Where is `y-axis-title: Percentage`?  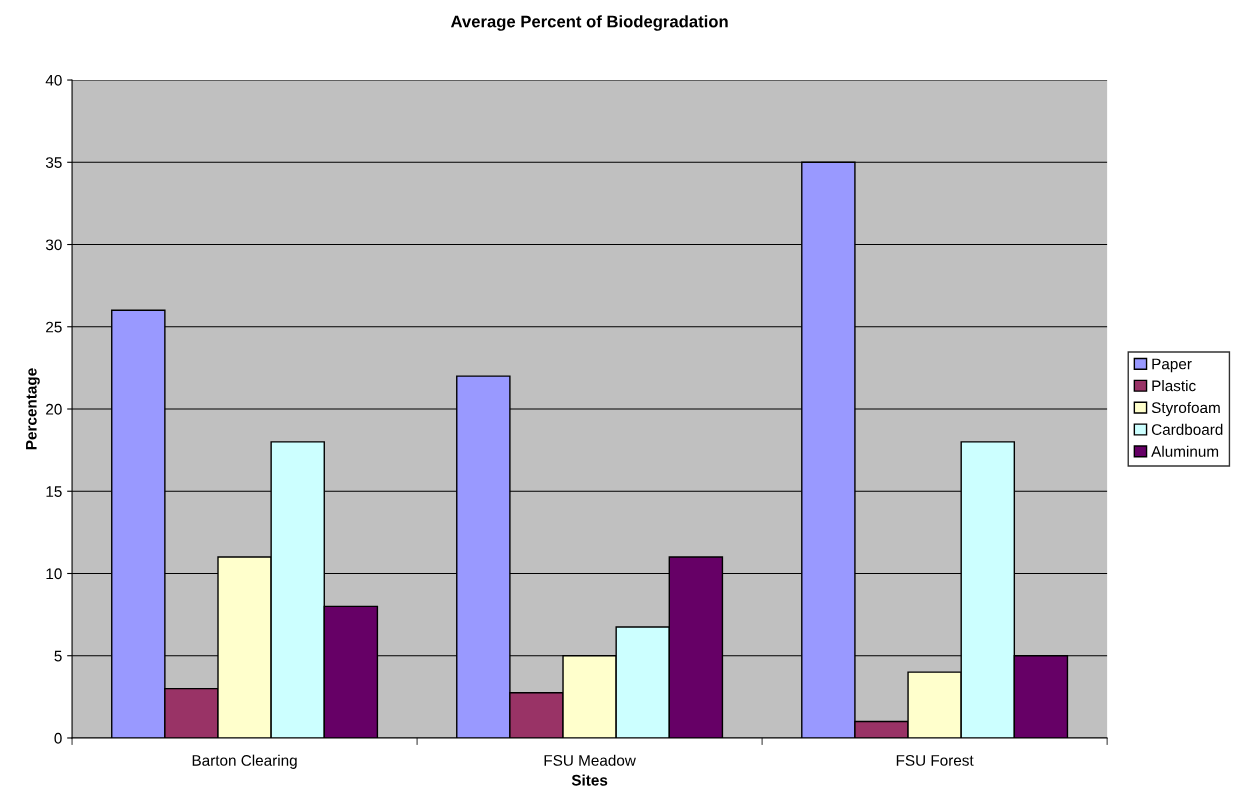 y-axis-title: Percentage is located at coordinates (33, 409).